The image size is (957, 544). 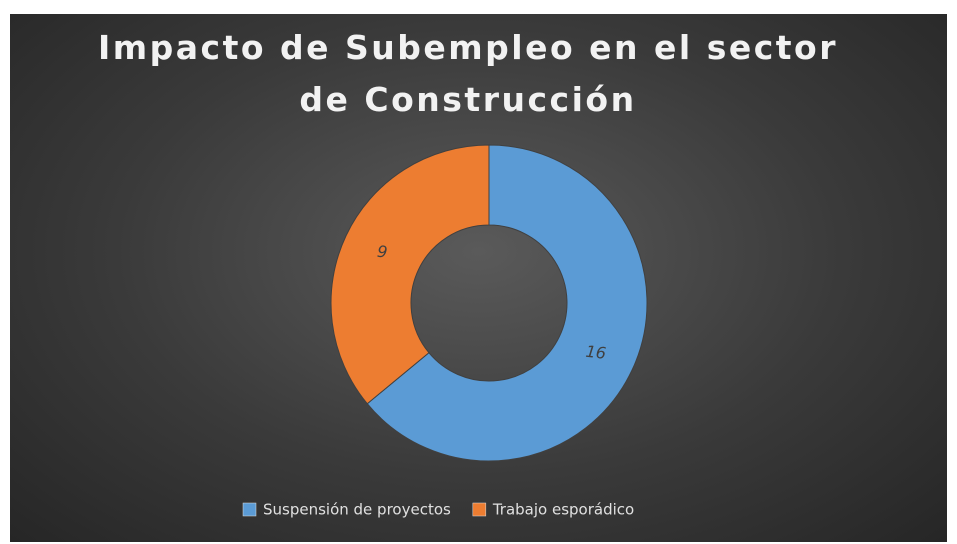 What do you see at coordinates (563, 510) in the screenshot?
I see `legend-label: Trabajo esporádico` at bounding box center [563, 510].